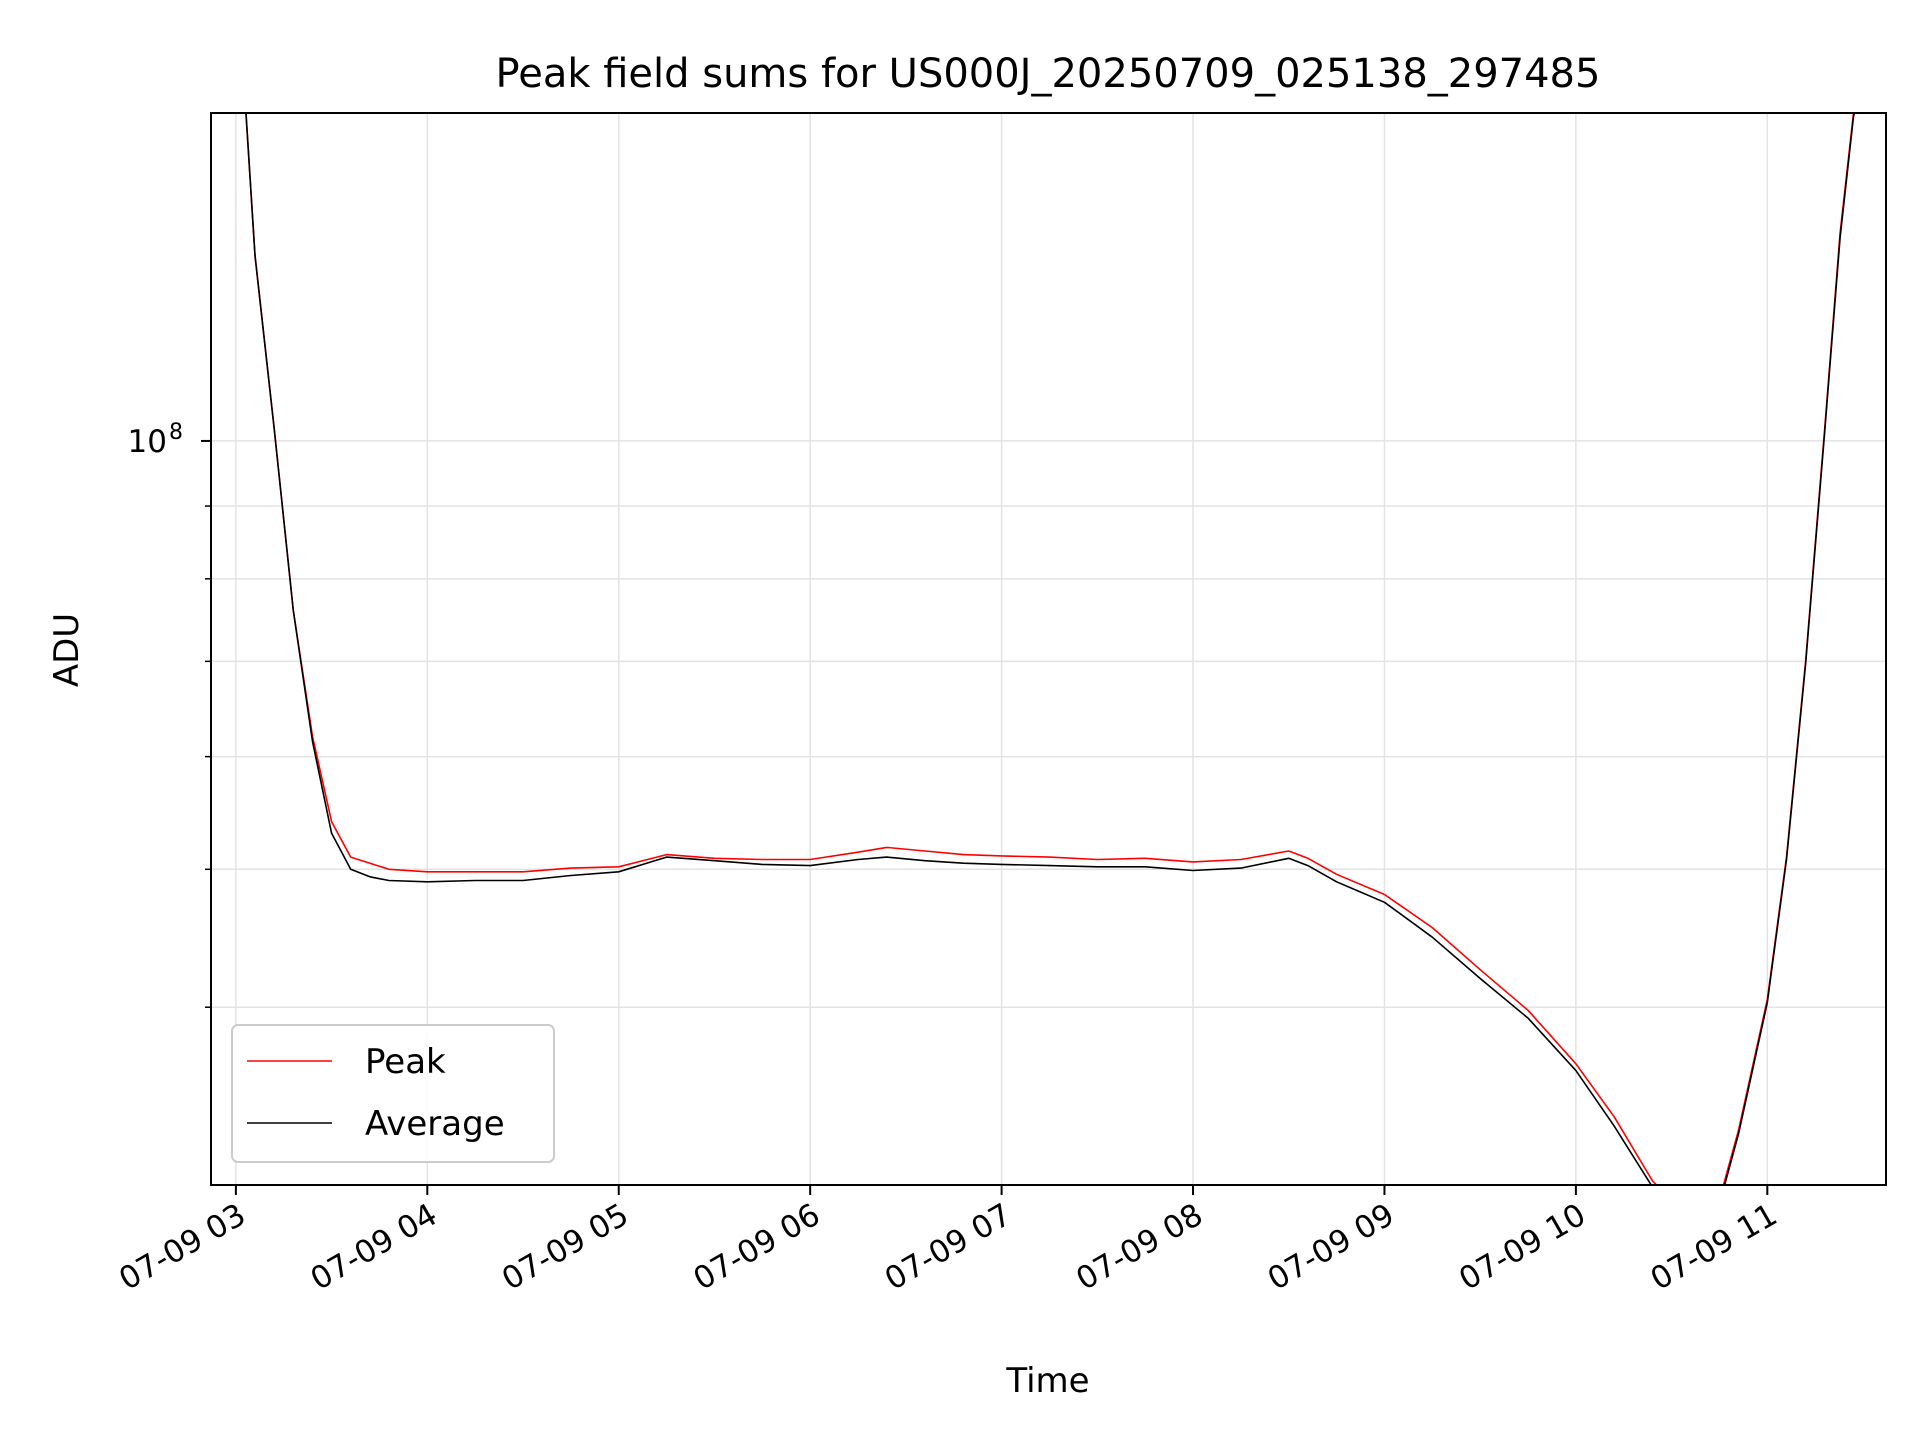 This screenshot has height=1440, width=1920. I want to click on legend-box, so click(393, 1093).